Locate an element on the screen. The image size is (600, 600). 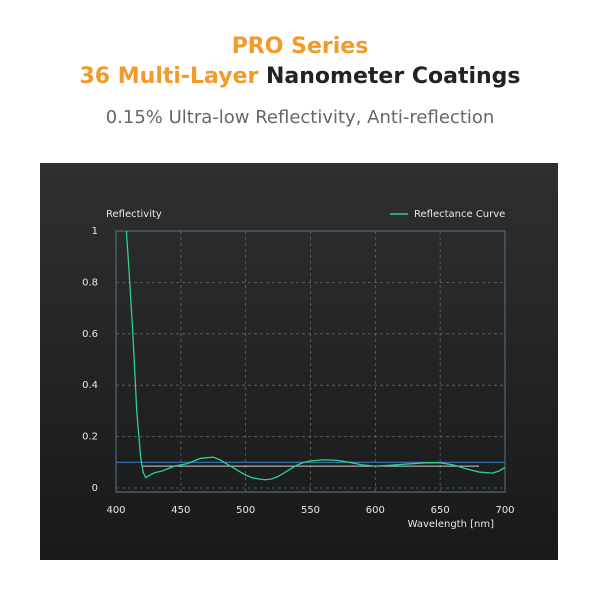
x-tick-label: 500 is located at coordinates (245, 510).